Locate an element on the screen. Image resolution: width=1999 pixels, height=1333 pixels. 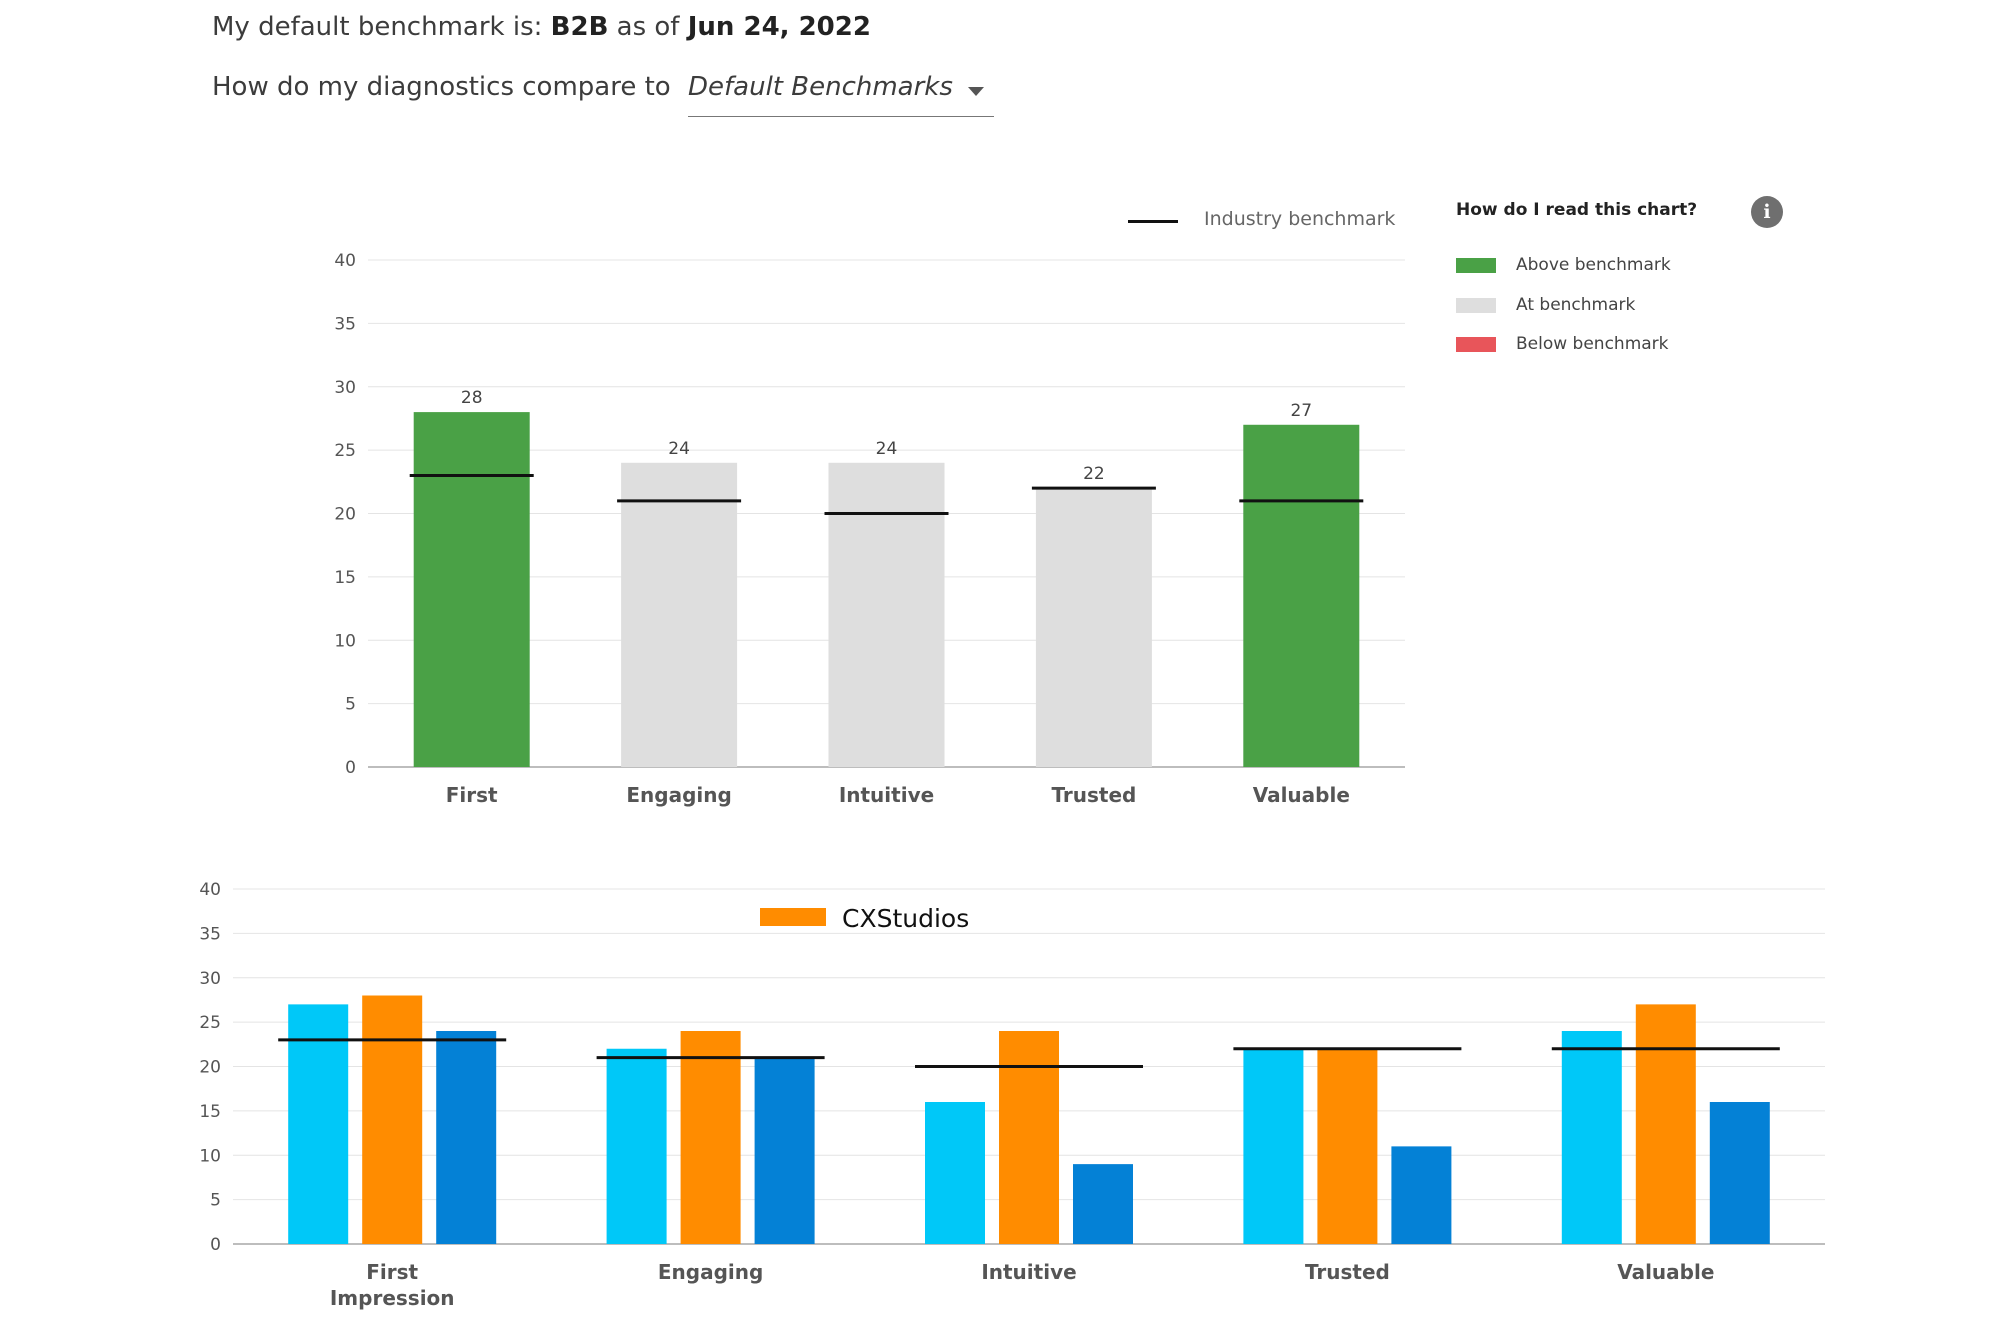
below-benchmark-label: Below benchmark is located at coordinates (1592, 344).